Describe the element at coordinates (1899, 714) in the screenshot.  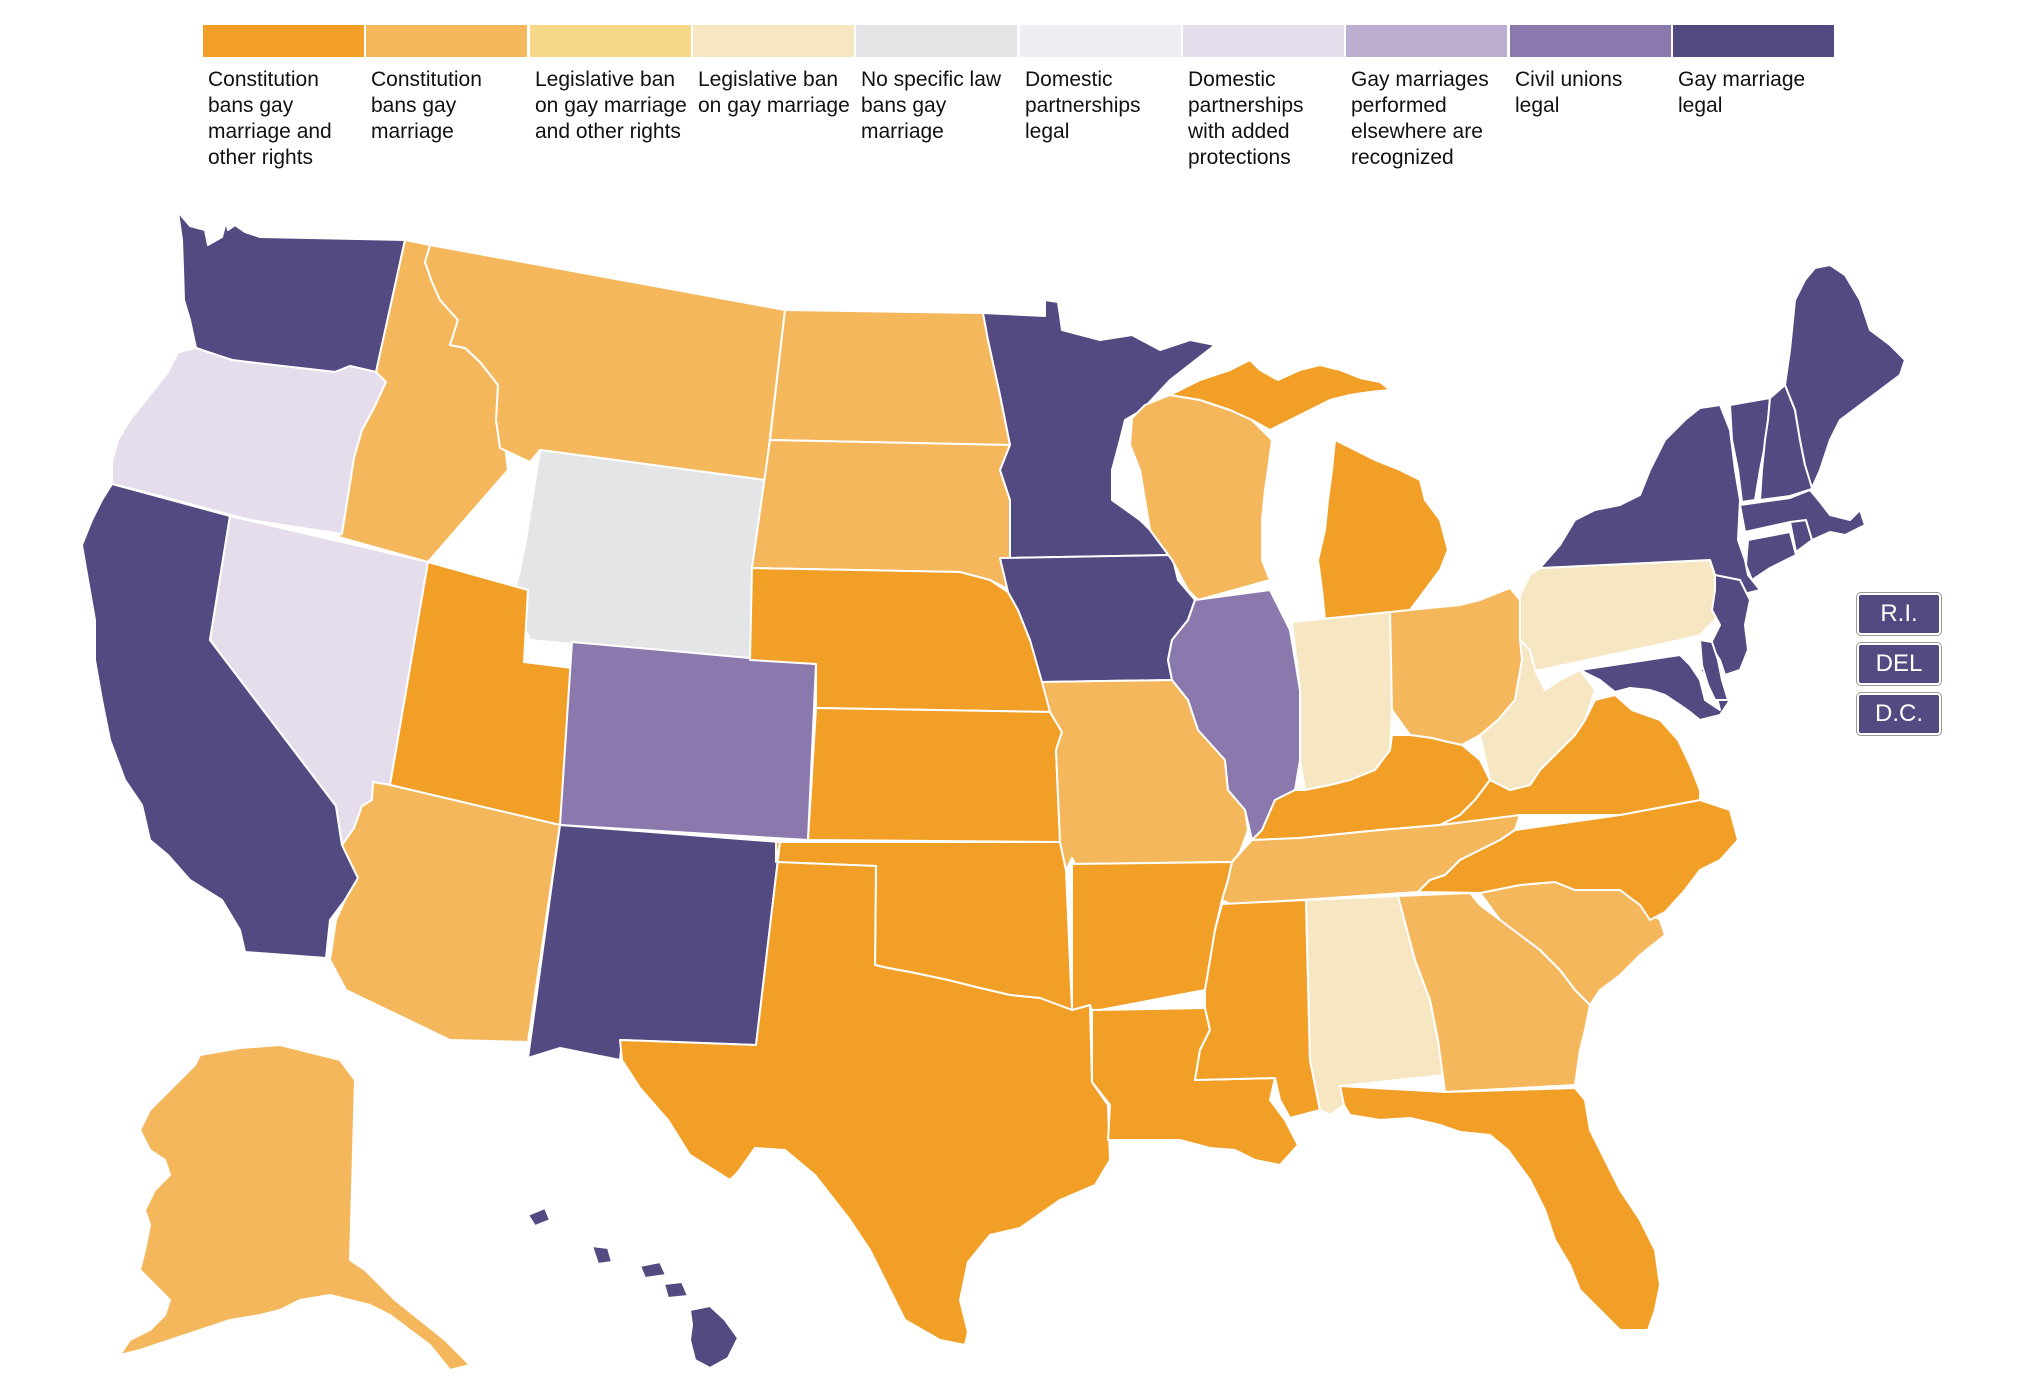
I see `small-state-button: D.C.` at that location.